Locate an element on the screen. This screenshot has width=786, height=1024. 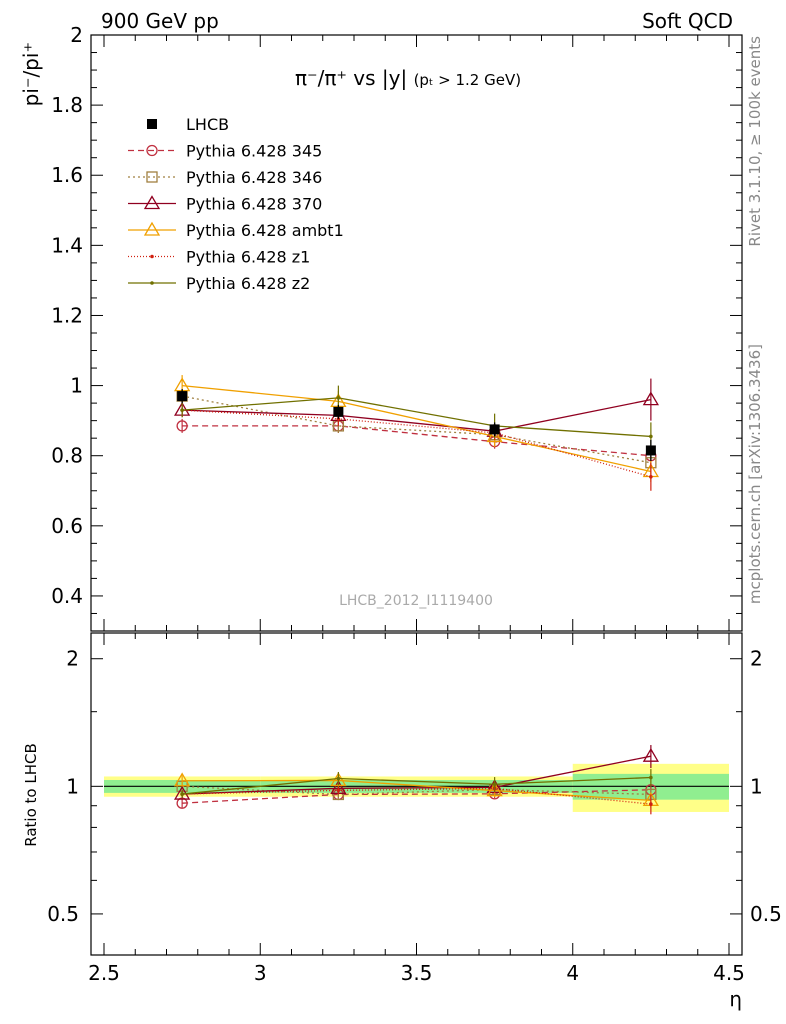
legend-item: LHCB is located at coordinates (188, 124).